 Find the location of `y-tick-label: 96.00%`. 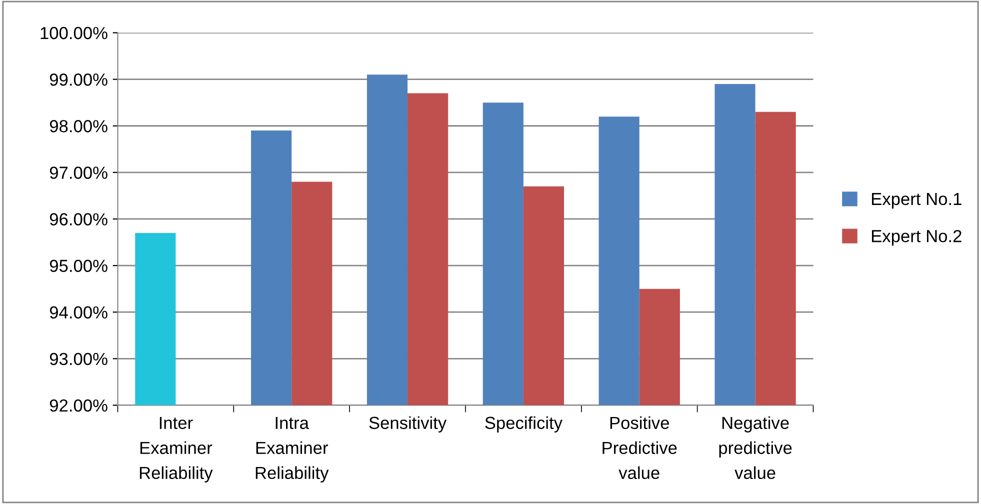

y-tick-label: 96.00% is located at coordinates (79, 219).